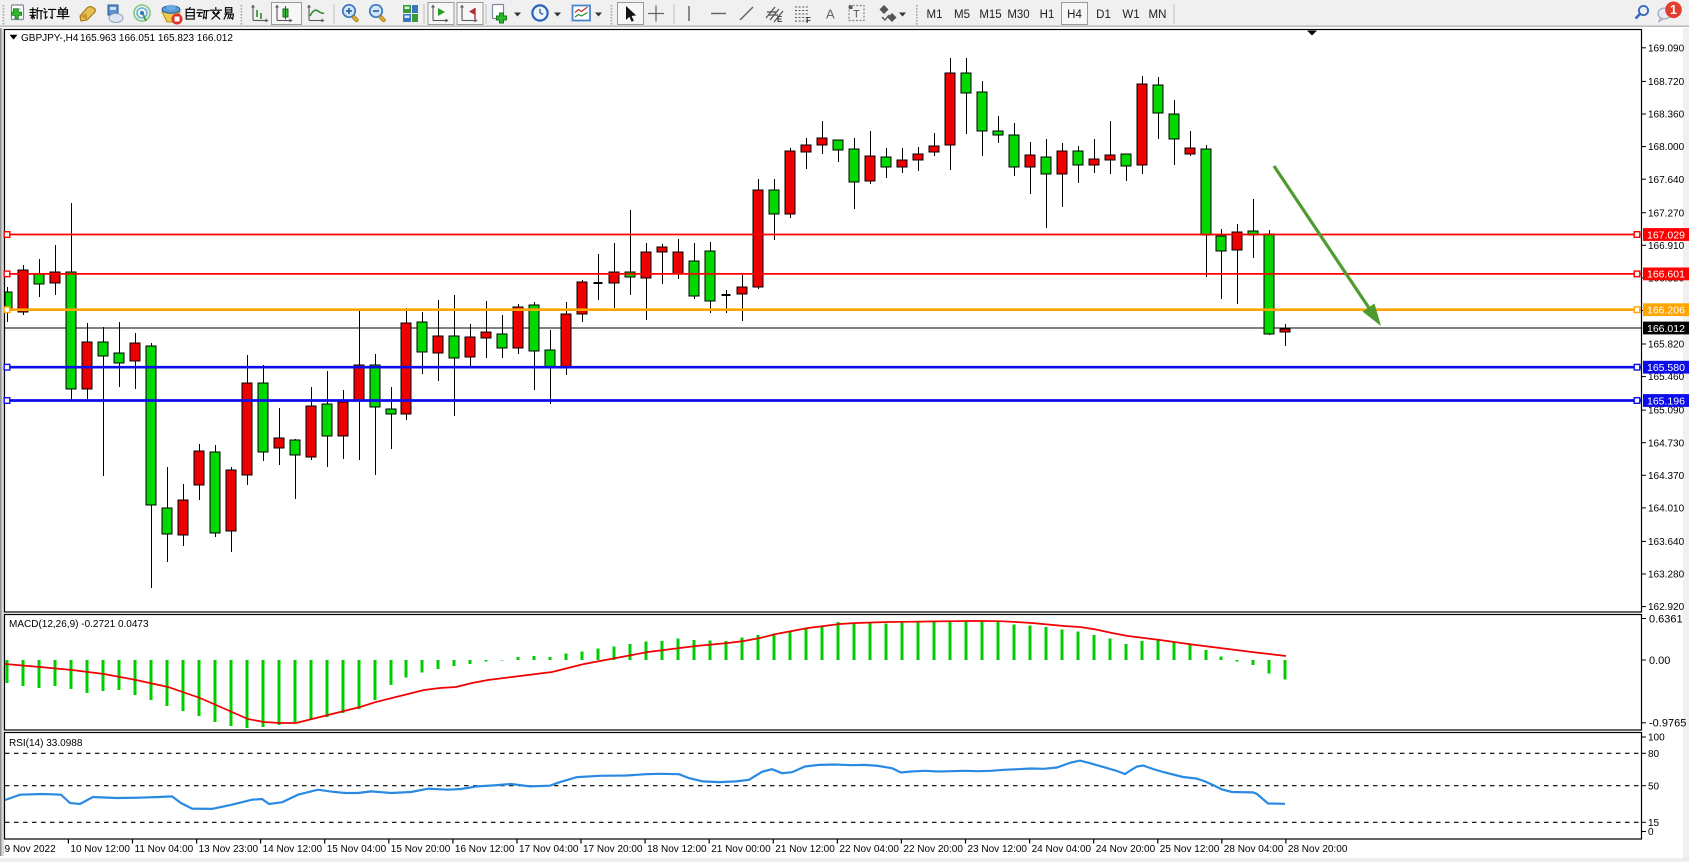 This screenshot has width=1689, height=862. What do you see at coordinates (998, 849) in the screenshot?
I see `svg-text: 23 Nov 12:00` at bounding box center [998, 849].